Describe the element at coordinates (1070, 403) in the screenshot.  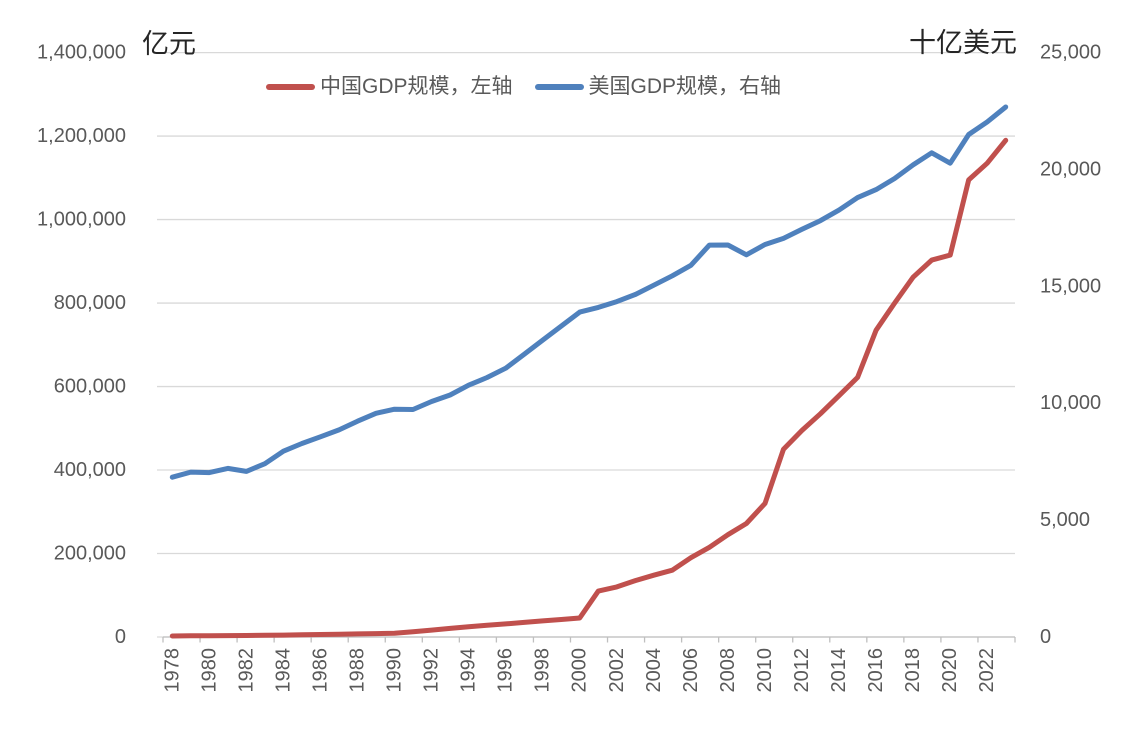
I see `y-axis-right-tick-label: 10,000` at that location.